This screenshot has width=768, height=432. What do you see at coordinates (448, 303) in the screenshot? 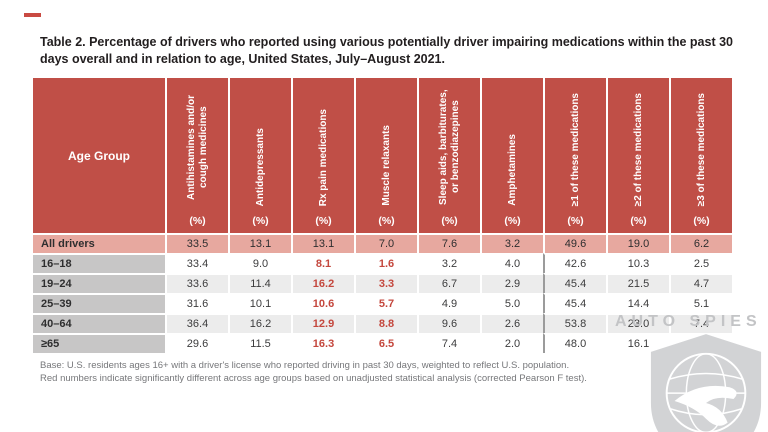
I see `value-cell: 4.9` at bounding box center [448, 303].